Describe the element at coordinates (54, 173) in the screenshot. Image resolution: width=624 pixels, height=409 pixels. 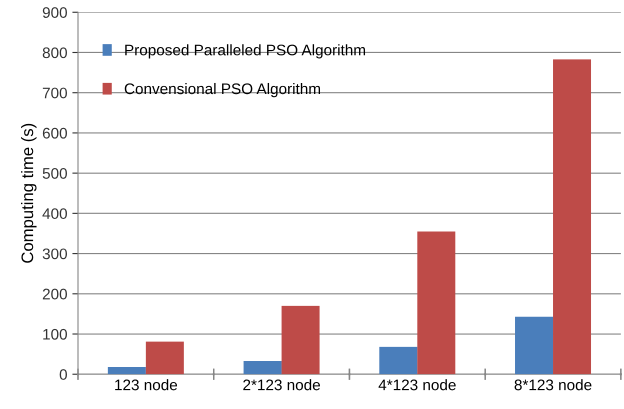
I see `y-tick-label: 500` at that location.